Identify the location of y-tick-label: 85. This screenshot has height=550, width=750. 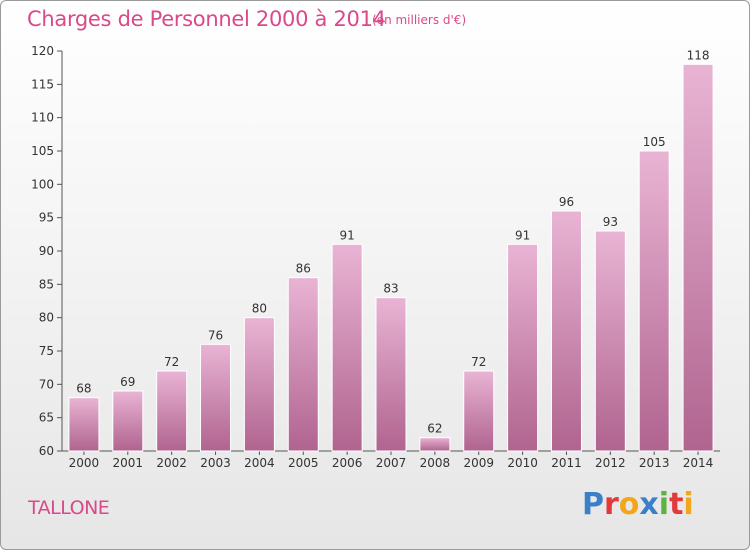
(46, 284).